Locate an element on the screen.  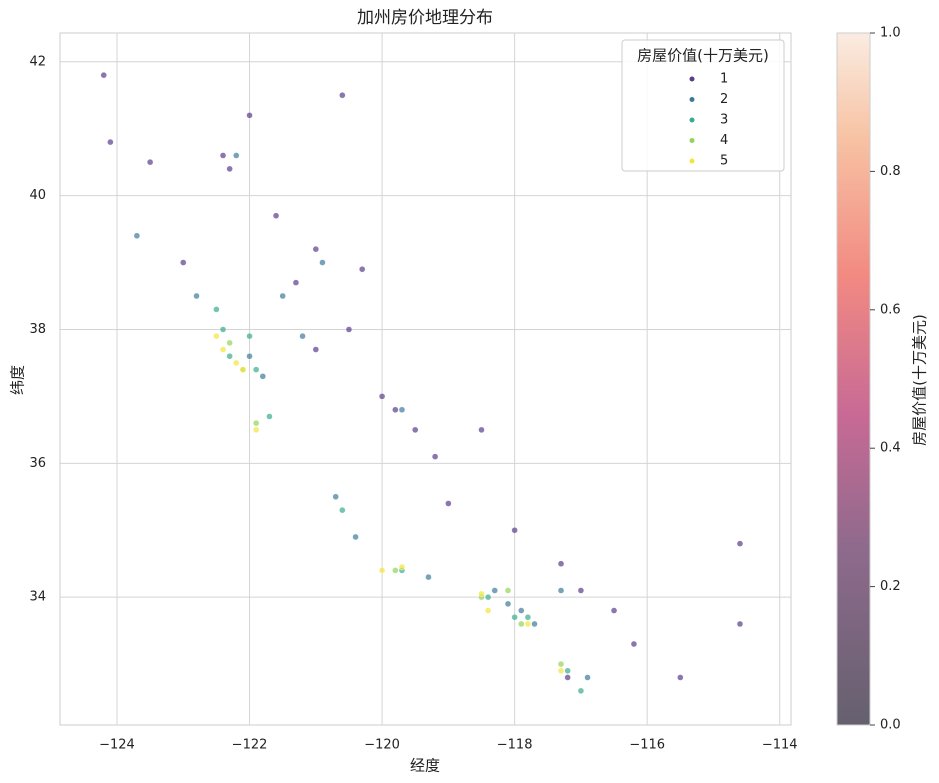
y-tick-label: 38 is located at coordinates (37, 329).